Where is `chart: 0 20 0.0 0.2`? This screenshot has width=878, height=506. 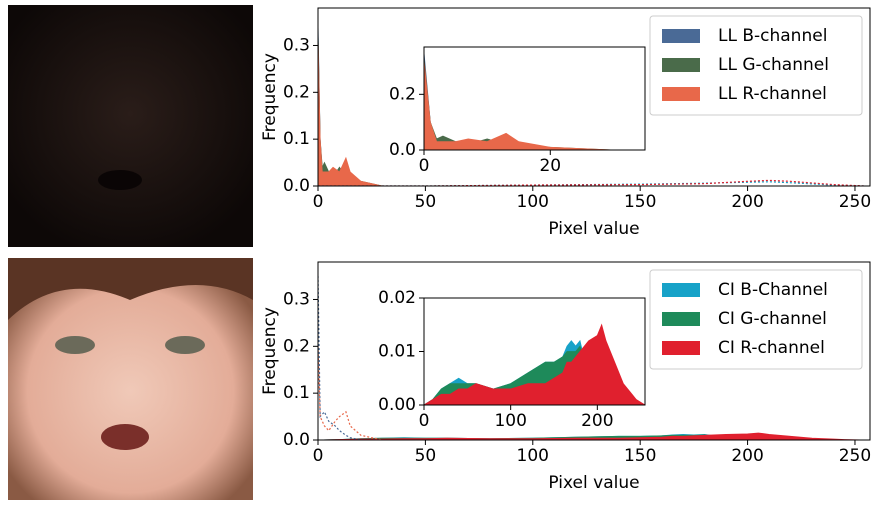 chart: 0 20 0.0 0.2 is located at coordinates (517, 111).